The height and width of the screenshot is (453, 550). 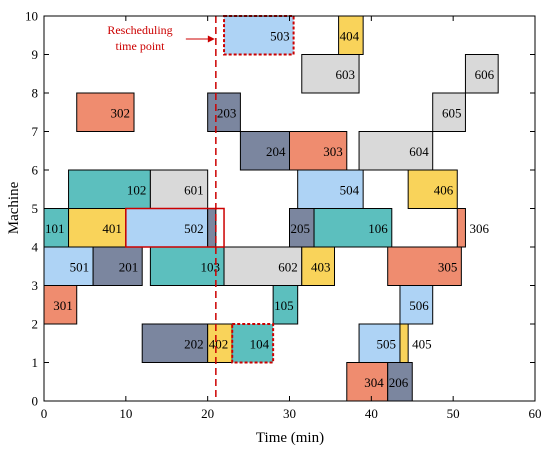 I want to click on task-label-104: 104, so click(x=260, y=343).